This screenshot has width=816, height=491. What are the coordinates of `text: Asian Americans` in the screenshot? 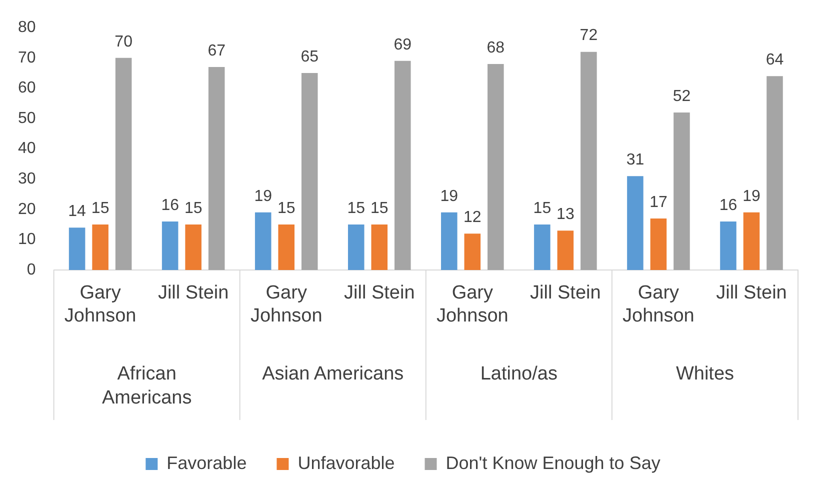 It's located at (333, 374).